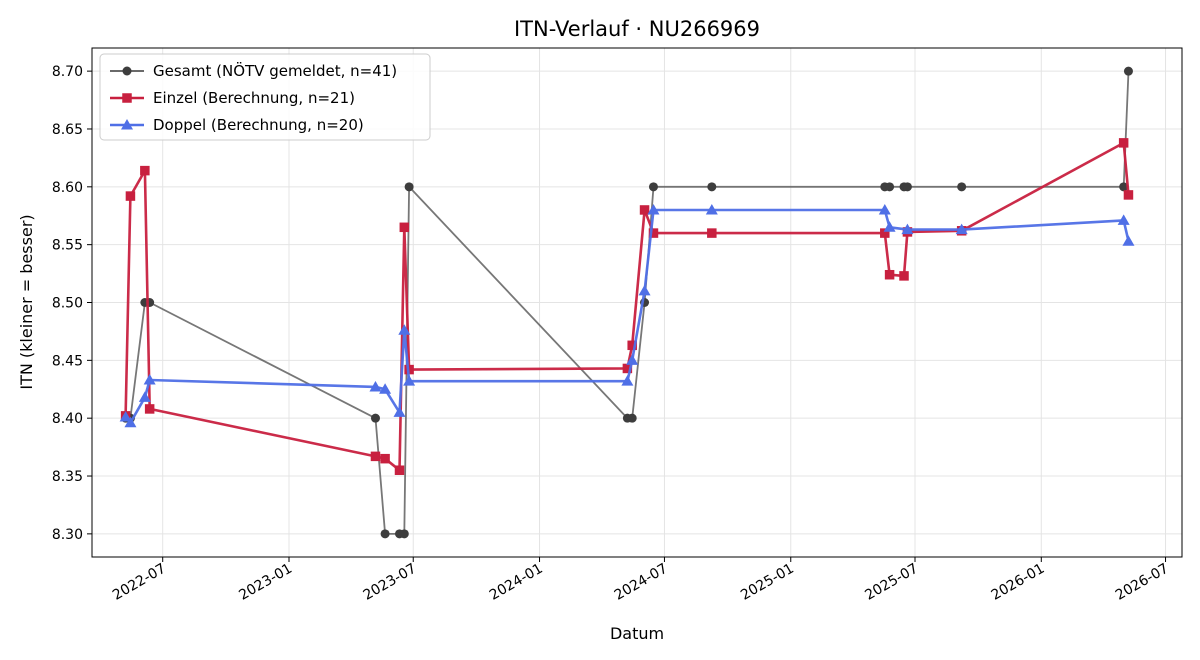  I want to click on x-tick-label: 2023-01, so click(265, 582).